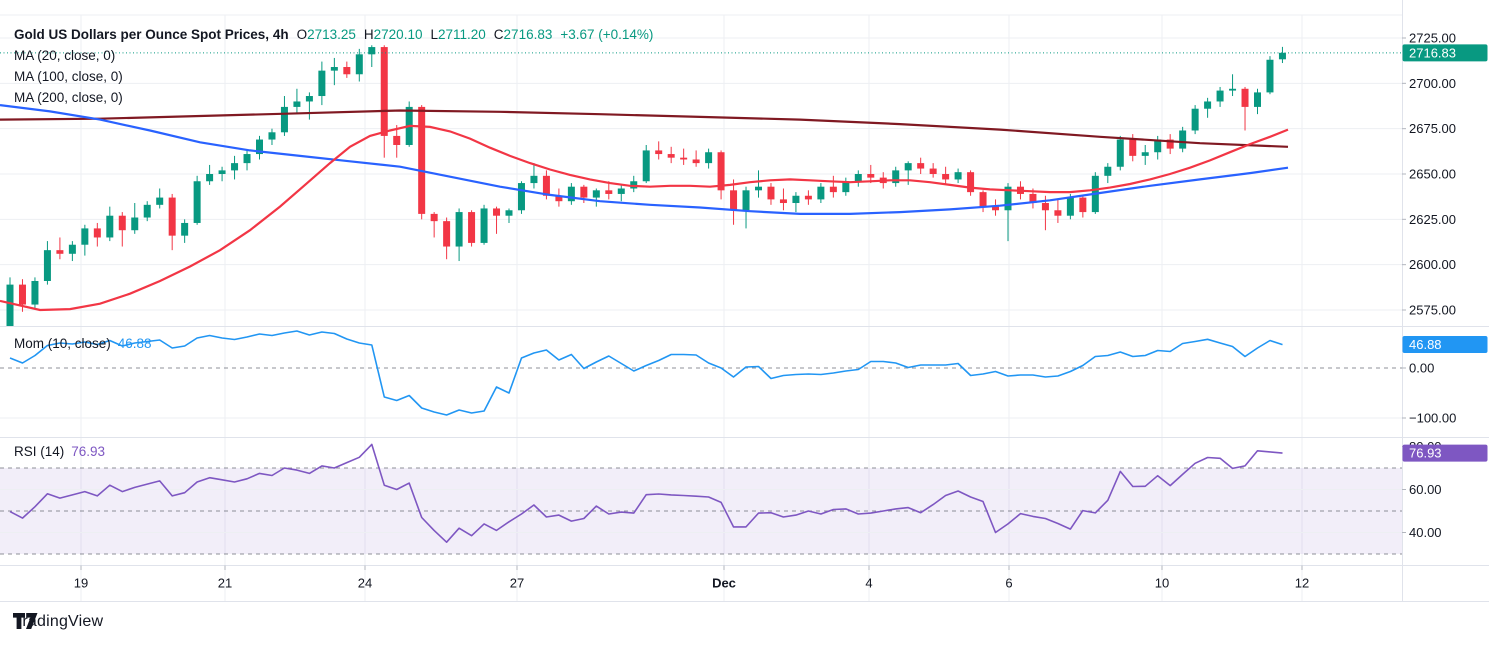 This screenshot has width=1489, height=646. What do you see at coordinates (1432, 83) in the screenshot?
I see `axis-label: 2700.00` at bounding box center [1432, 83].